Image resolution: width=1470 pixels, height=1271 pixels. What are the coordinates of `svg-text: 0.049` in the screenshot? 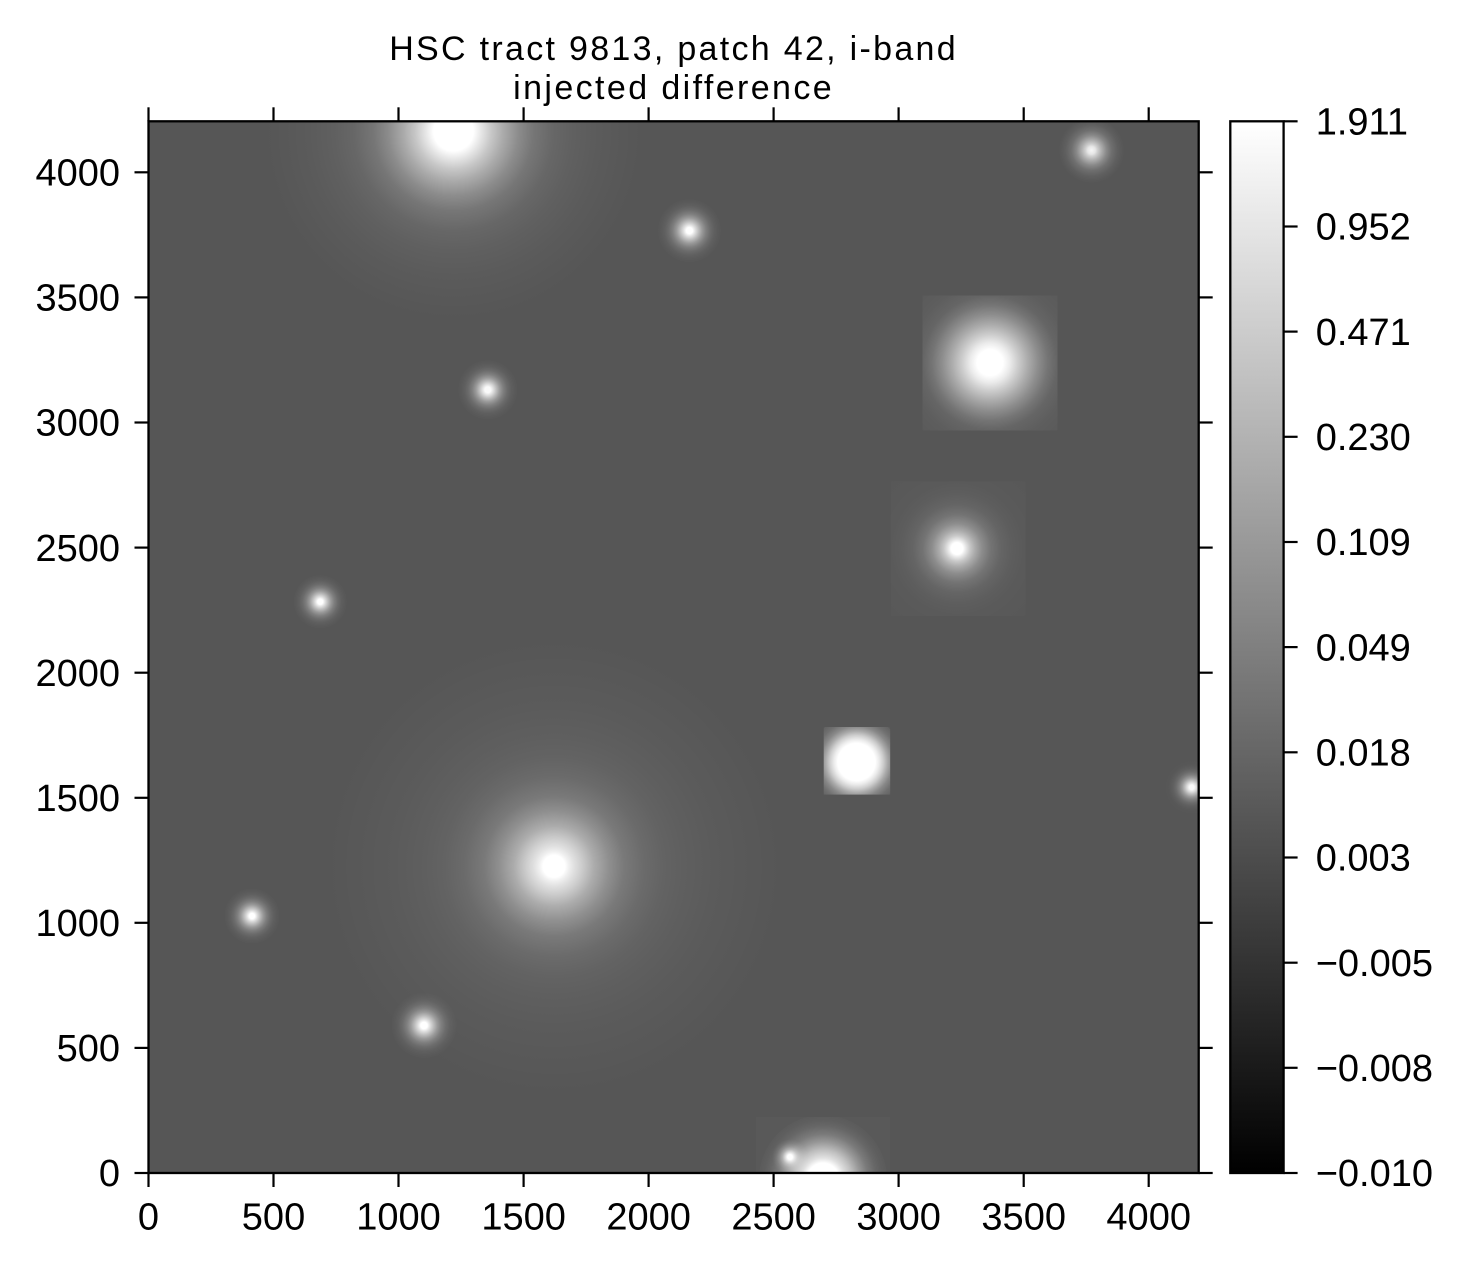 It's located at (1363, 648).